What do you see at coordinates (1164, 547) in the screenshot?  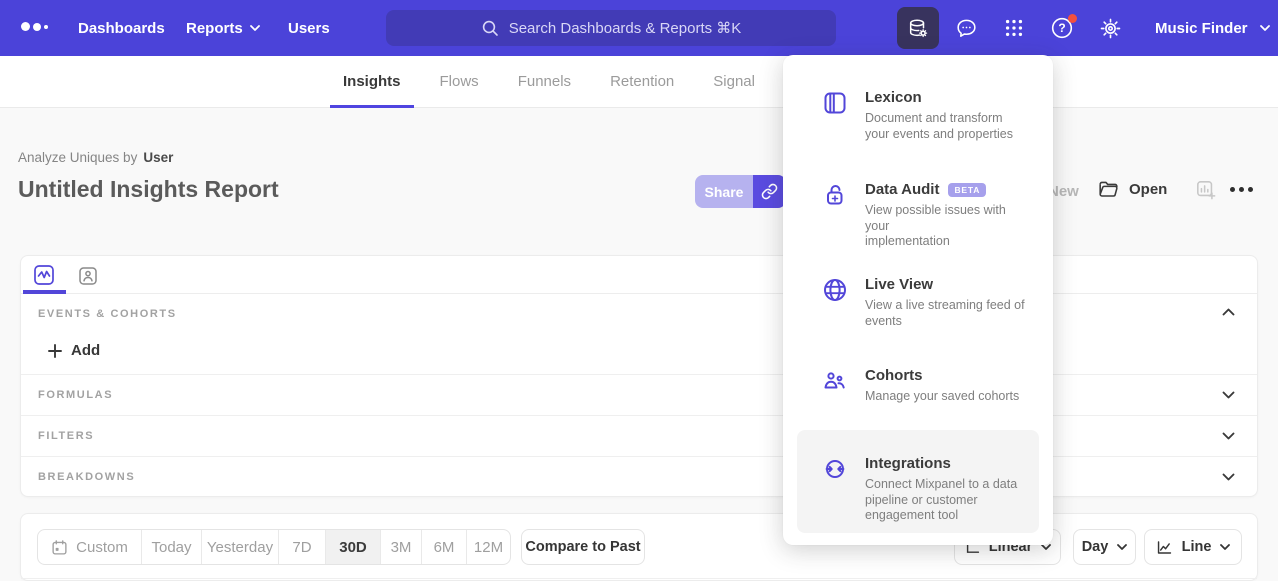 I see `line-chart-icon` at bounding box center [1164, 547].